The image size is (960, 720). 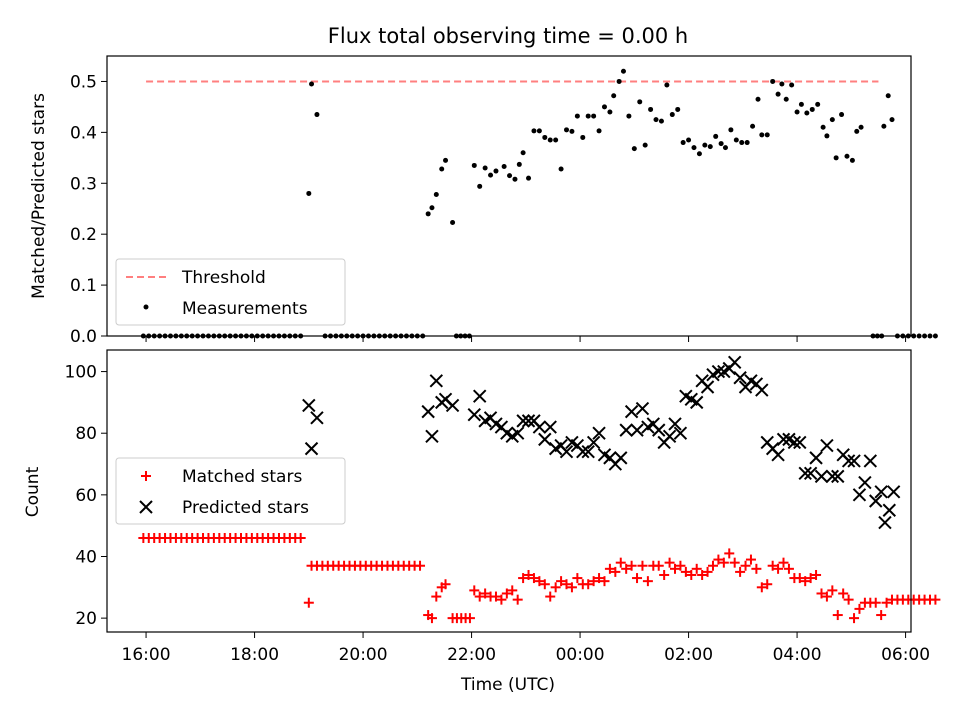 I want to click on ratio-legend-box, so click(x=230, y=292).